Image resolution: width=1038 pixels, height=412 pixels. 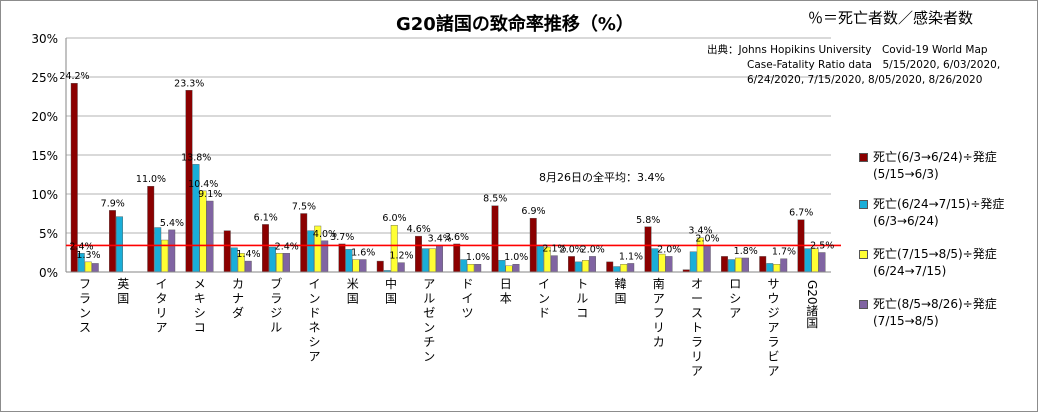 I want to click on y-tick-label: 10%, so click(x=44, y=195).